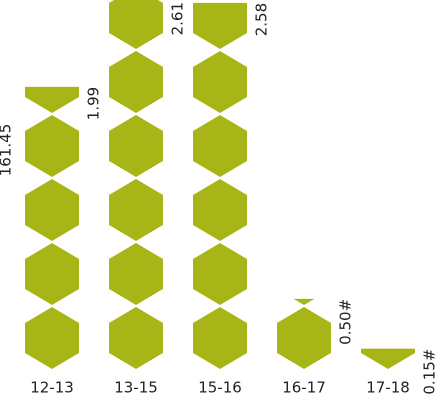 This screenshot has width=443, height=409. Describe the element at coordinates (136, 388) in the screenshot. I see `x-tick-label: 13-15` at that location.